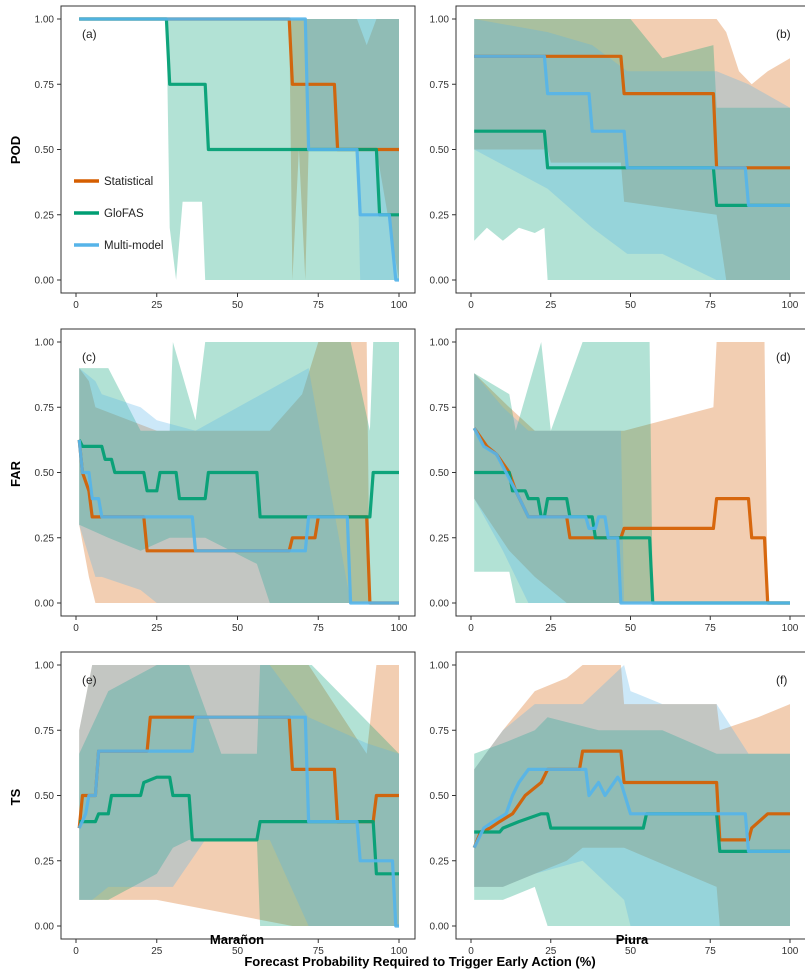 The height and width of the screenshot is (975, 805). I want to click on row-label-pod: POD, so click(15, 150).